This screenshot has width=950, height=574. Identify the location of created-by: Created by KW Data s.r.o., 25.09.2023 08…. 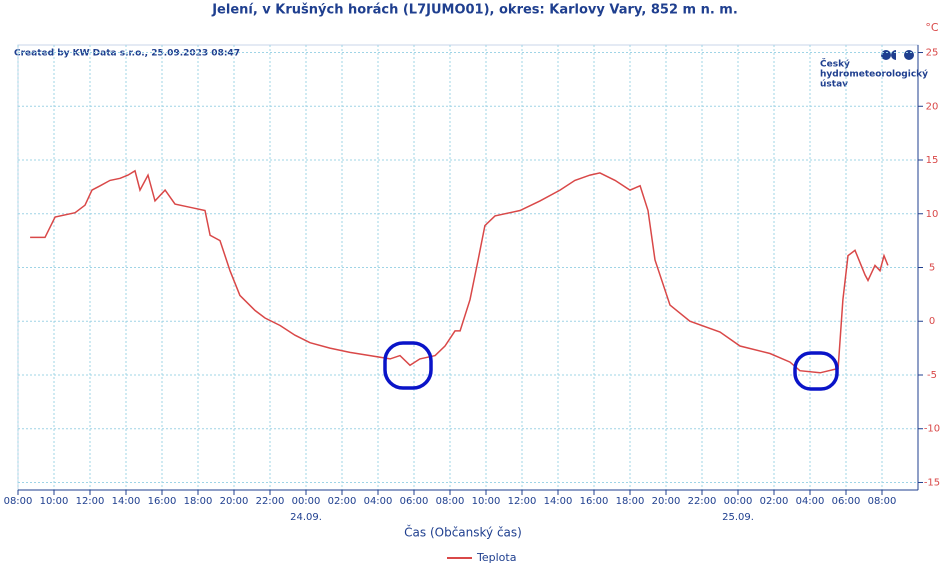
(127, 54).